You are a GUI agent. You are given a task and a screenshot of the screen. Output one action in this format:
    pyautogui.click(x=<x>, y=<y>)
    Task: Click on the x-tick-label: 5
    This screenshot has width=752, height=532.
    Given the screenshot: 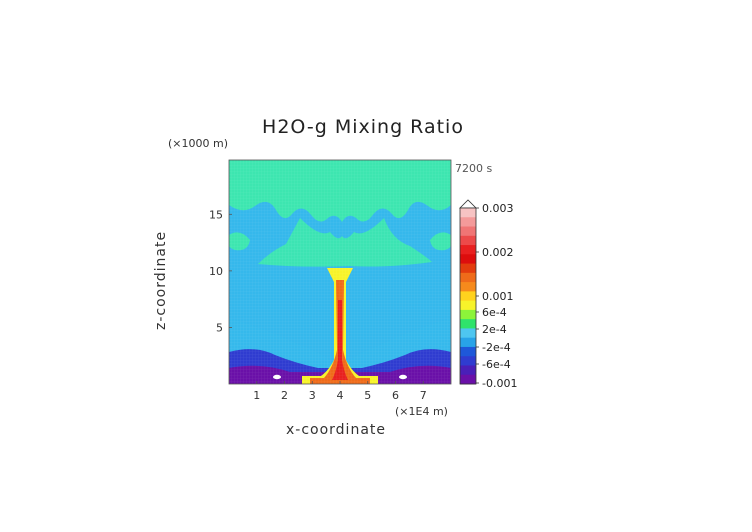 What is the action you would take?
    pyautogui.click(x=367, y=395)
    